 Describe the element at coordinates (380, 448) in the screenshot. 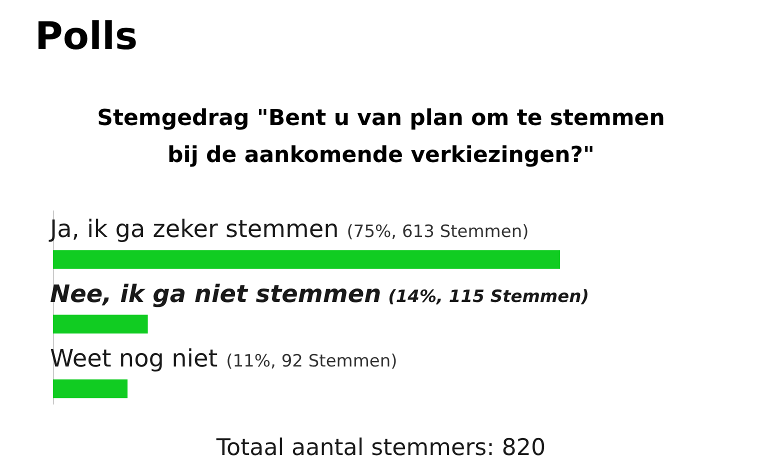

I see `text: Totaal aantal stemmers: 820` at that location.